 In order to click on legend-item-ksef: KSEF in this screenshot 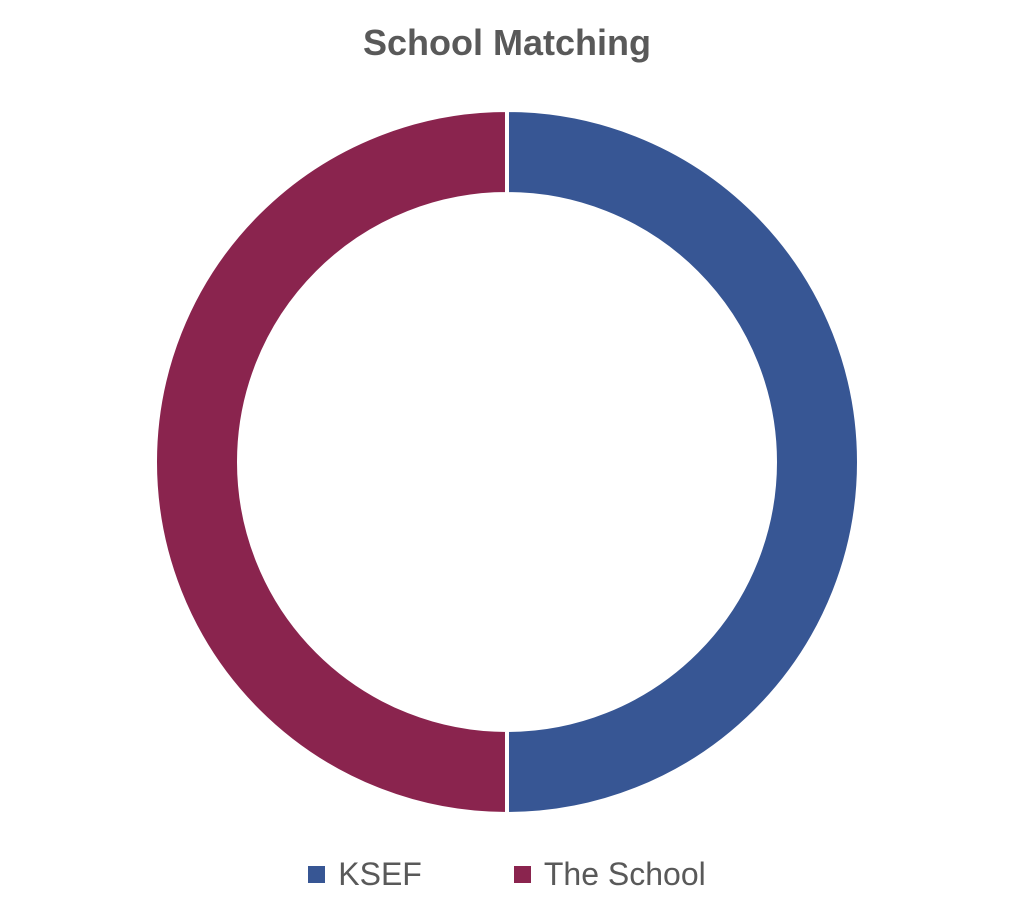, I will do `click(365, 874)`.